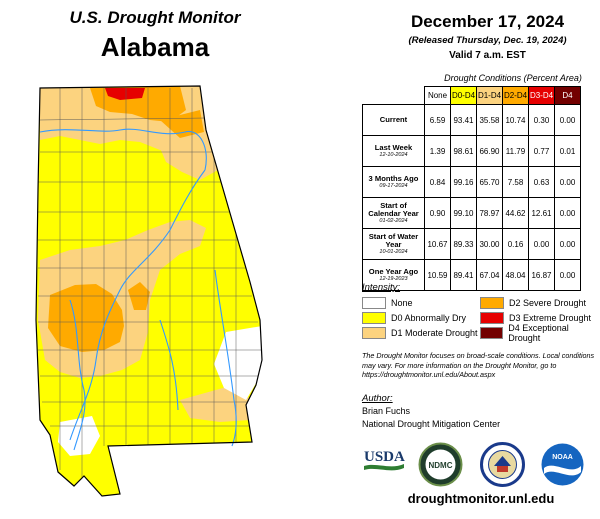 The width and height of the screenshot is (600, 519). I want to click on d1-southeast-area, so click(216, 404).